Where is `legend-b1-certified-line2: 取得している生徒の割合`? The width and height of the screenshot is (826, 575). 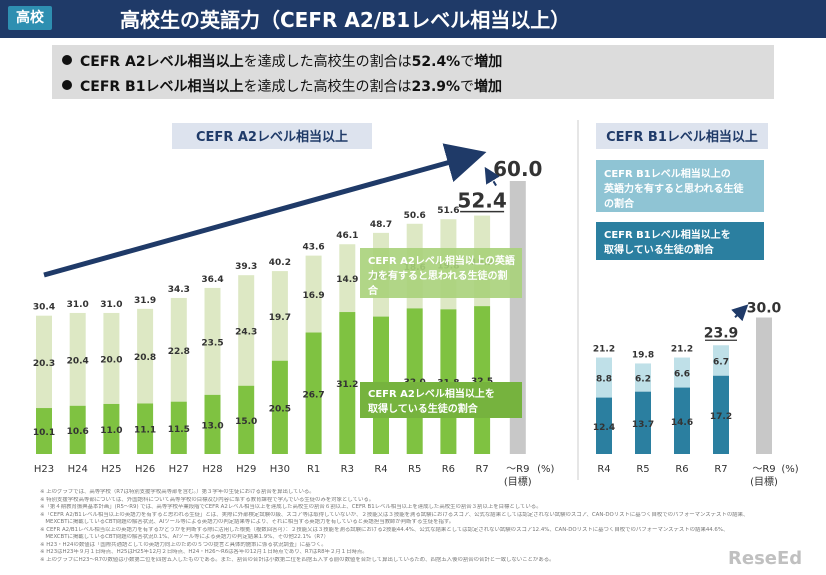
legend-b1-certified-line2: 取得している生徒の割合 is located at coordinates (659, 249).